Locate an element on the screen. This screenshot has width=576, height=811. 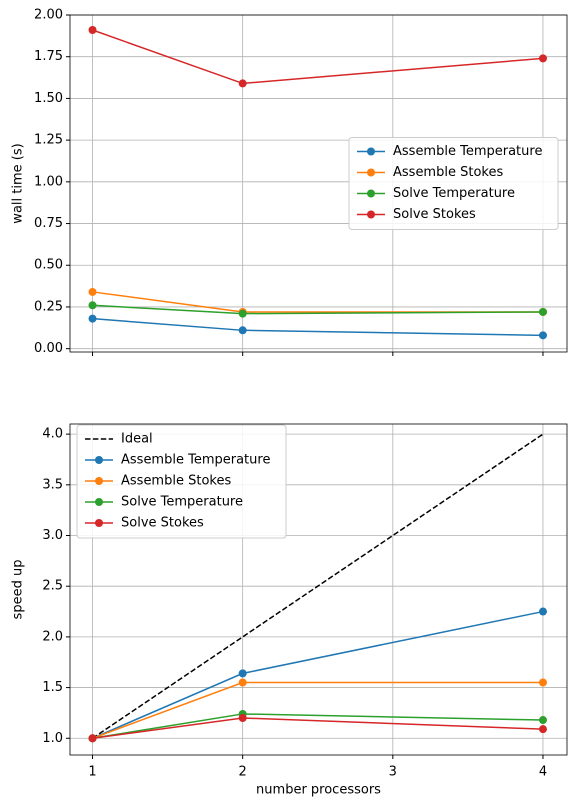
x-tick-label: 4 is located at coordinates (543, 772).